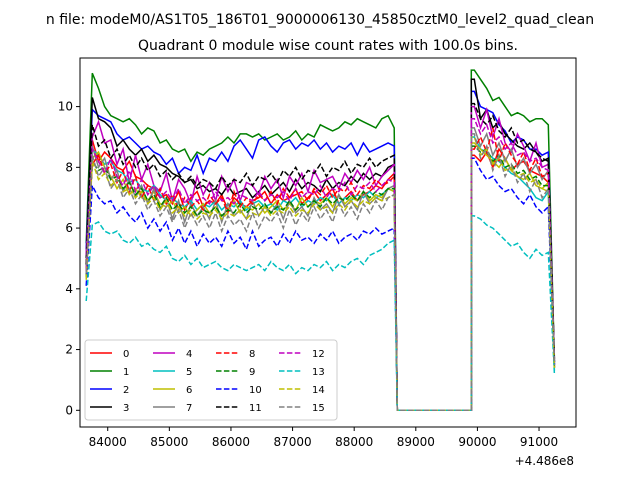  Describe the element at coordinates (255, 408) in the screenshot. I see `legend-label-11: 11` at that location.